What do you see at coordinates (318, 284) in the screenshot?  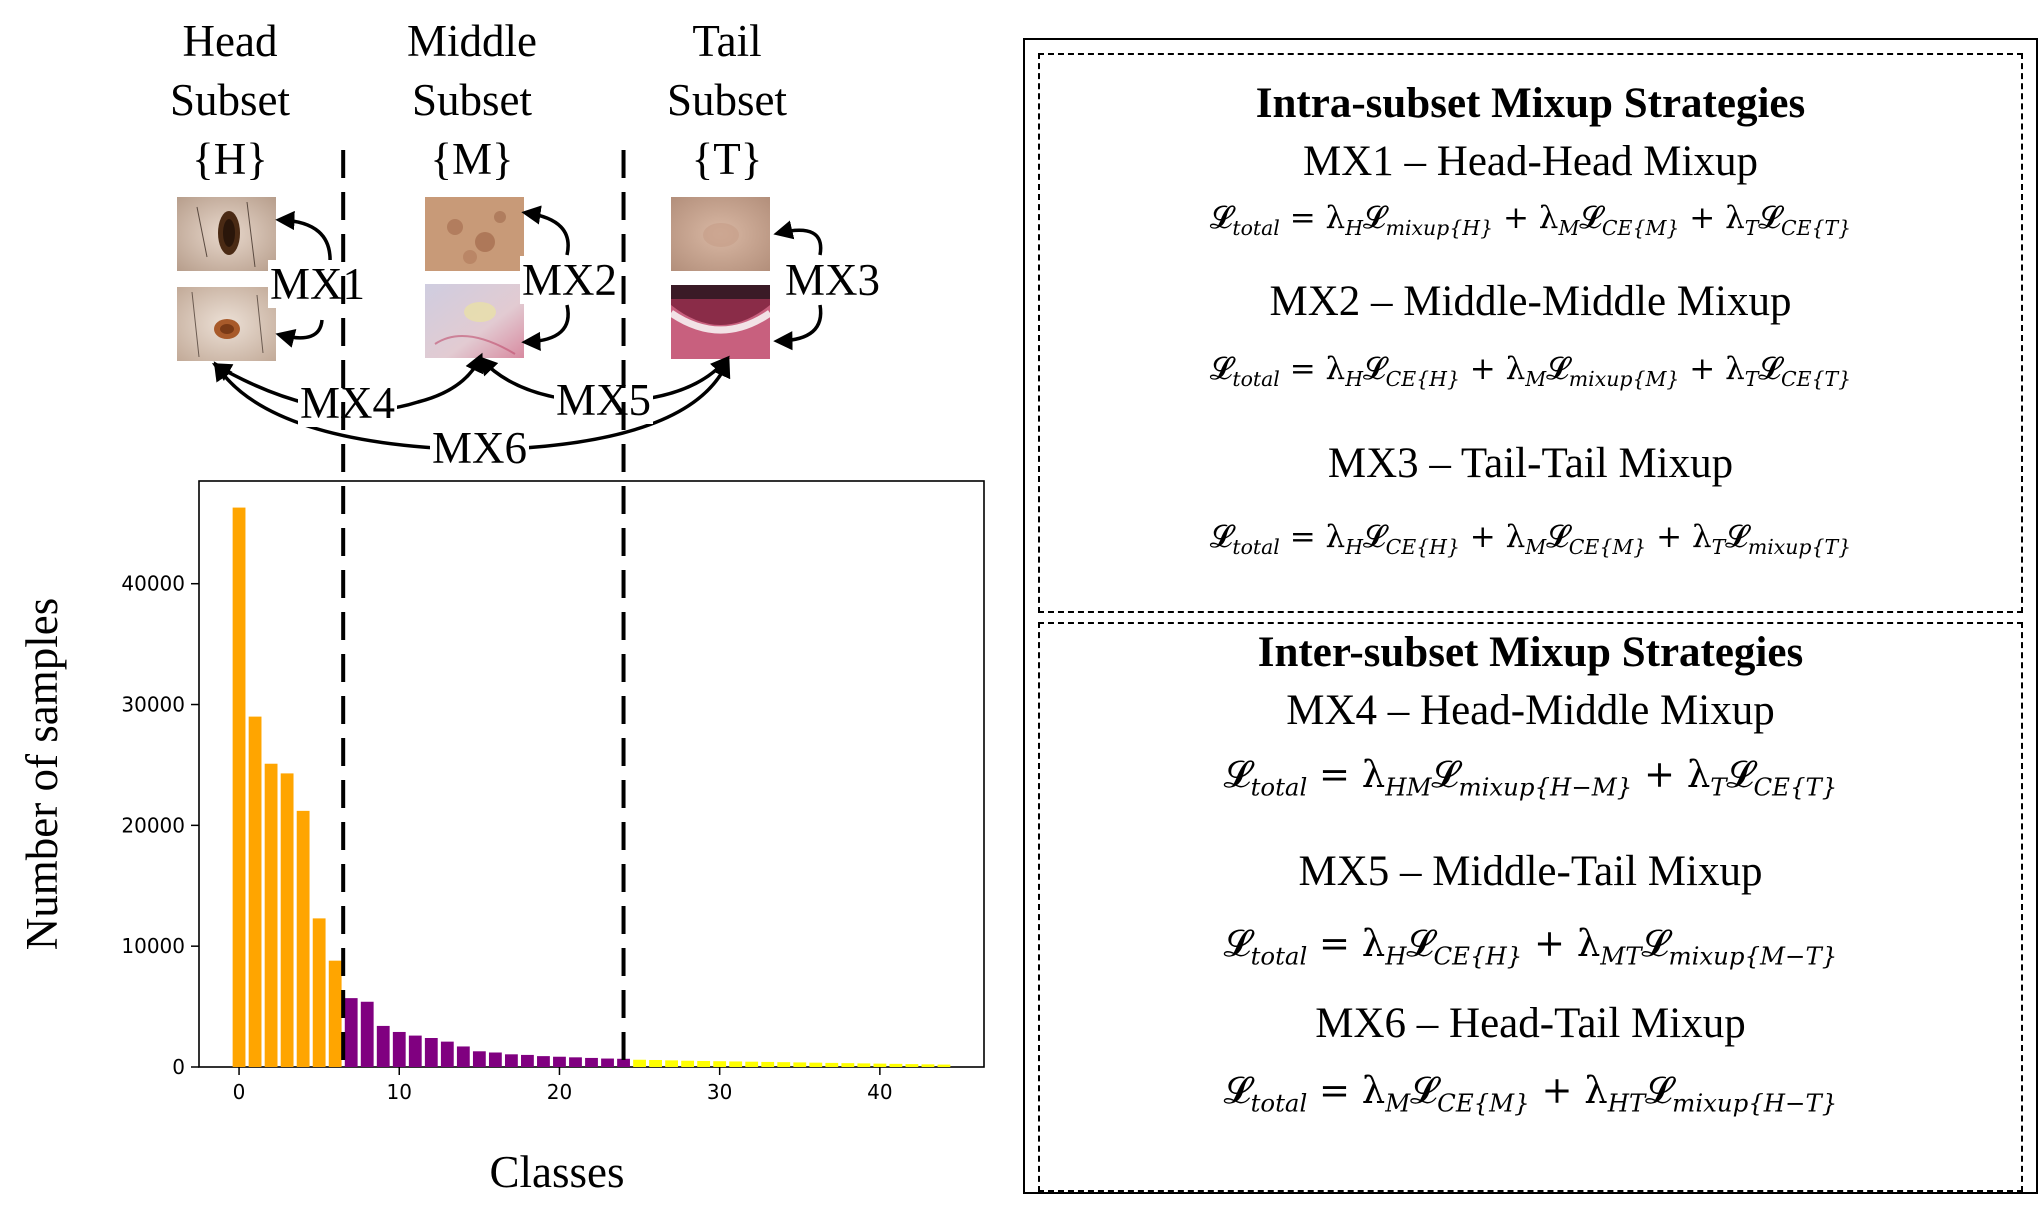 I see `mx1-label: MX1` at bounding box center [318, 284].